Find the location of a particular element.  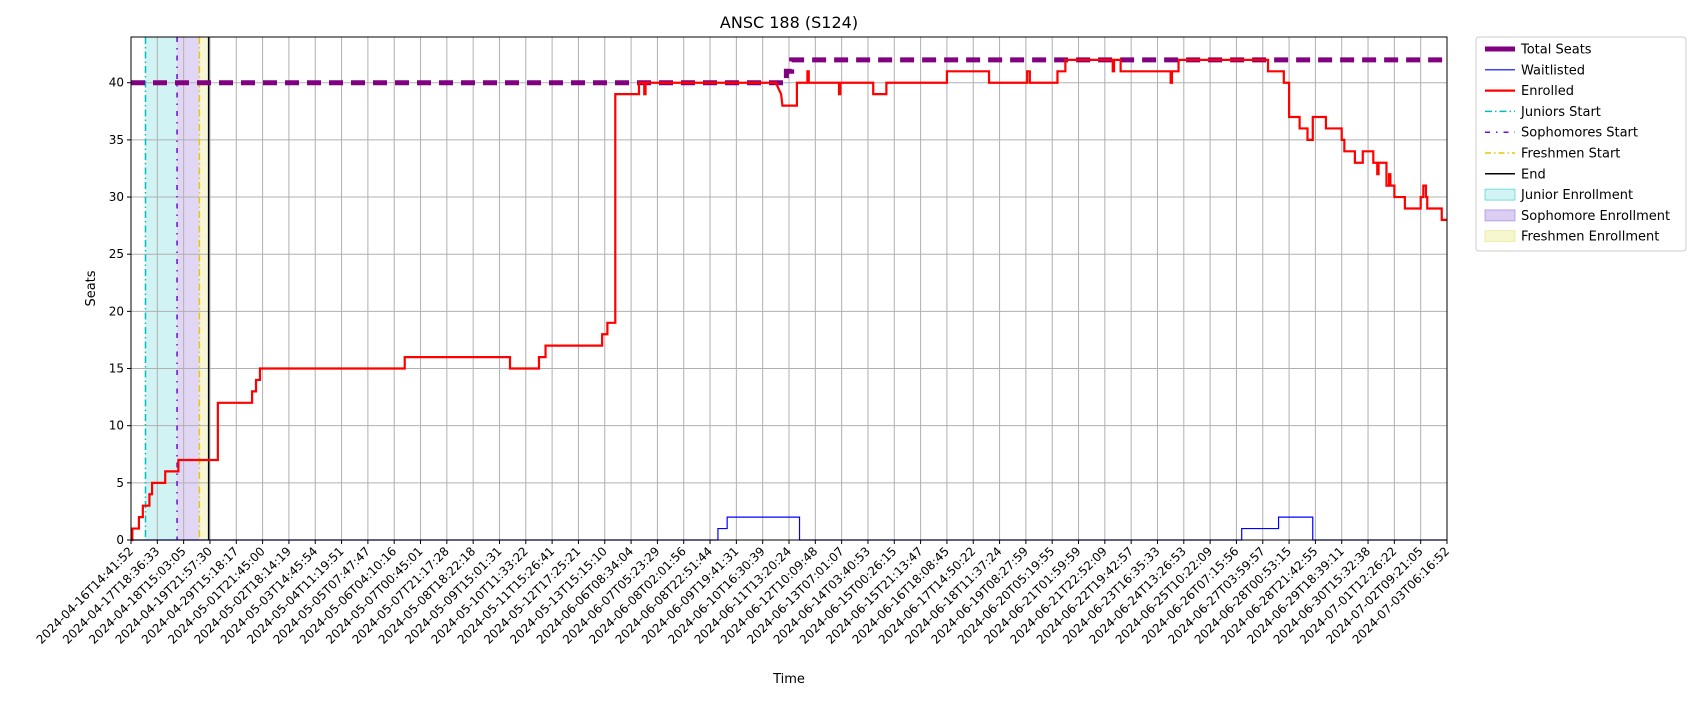

y-tick-label: 15 is located at coordinates (116, 369).